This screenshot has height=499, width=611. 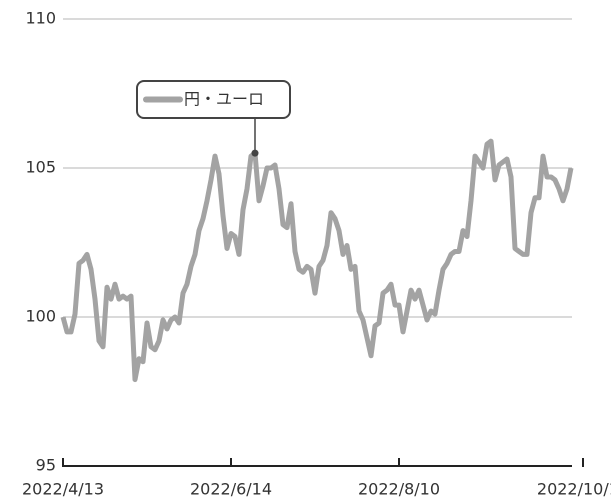 What do you see at coordinates (40, 18) in the screenshot?
I see `y-tick-label: 110` at bounding box center [40, 18].